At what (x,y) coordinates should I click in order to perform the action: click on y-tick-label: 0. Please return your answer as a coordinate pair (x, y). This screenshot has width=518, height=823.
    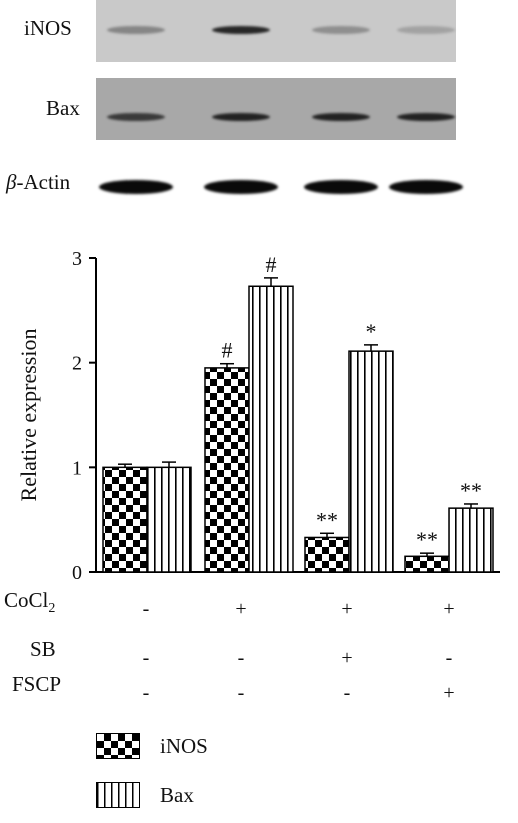
    Looking at the image, I should click on (77, 573).